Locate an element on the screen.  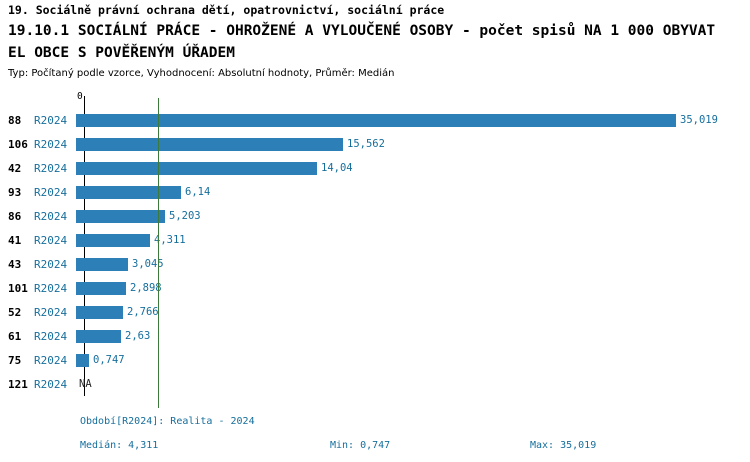
bar-value-label: 2,63 is located at coordinates (138, 336).